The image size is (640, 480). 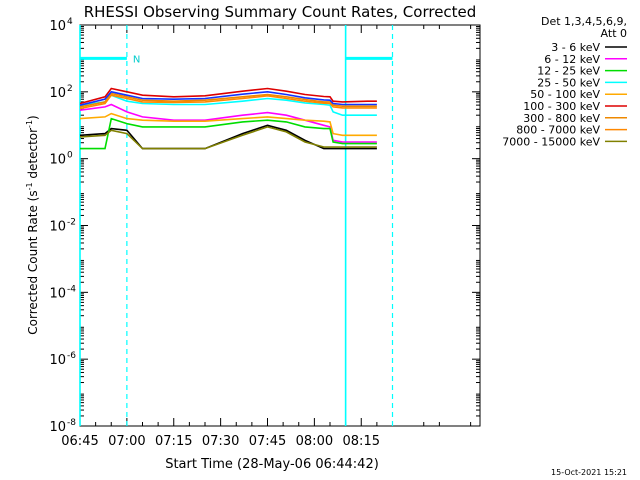 I want to click on legend-entry-label: 300 - 800 keV, so click(x=561, y=118).